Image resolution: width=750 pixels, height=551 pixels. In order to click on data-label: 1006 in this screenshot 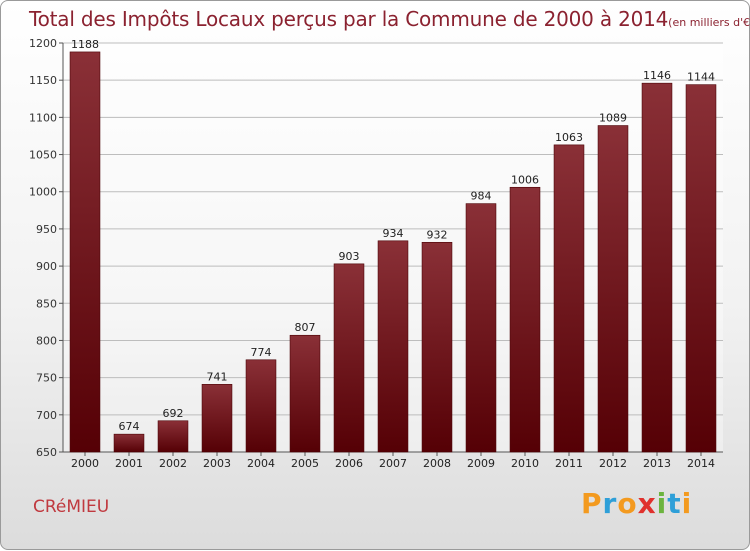, I will do `click(525, 179)`.